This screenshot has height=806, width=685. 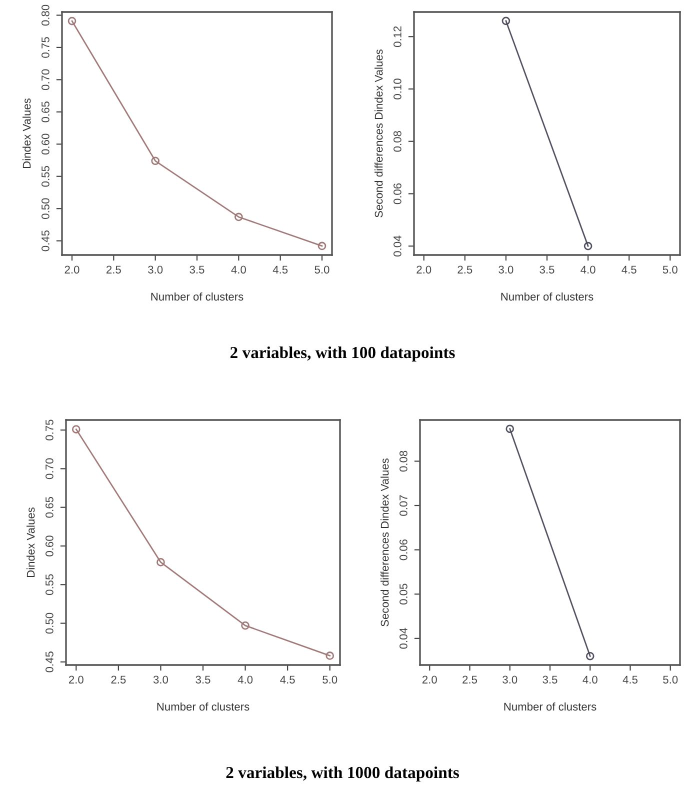 What do you see at coordinates (398, 36) in the screenshot?
I see `y-tick-label: 0.12` at bounding box center [398, 36].